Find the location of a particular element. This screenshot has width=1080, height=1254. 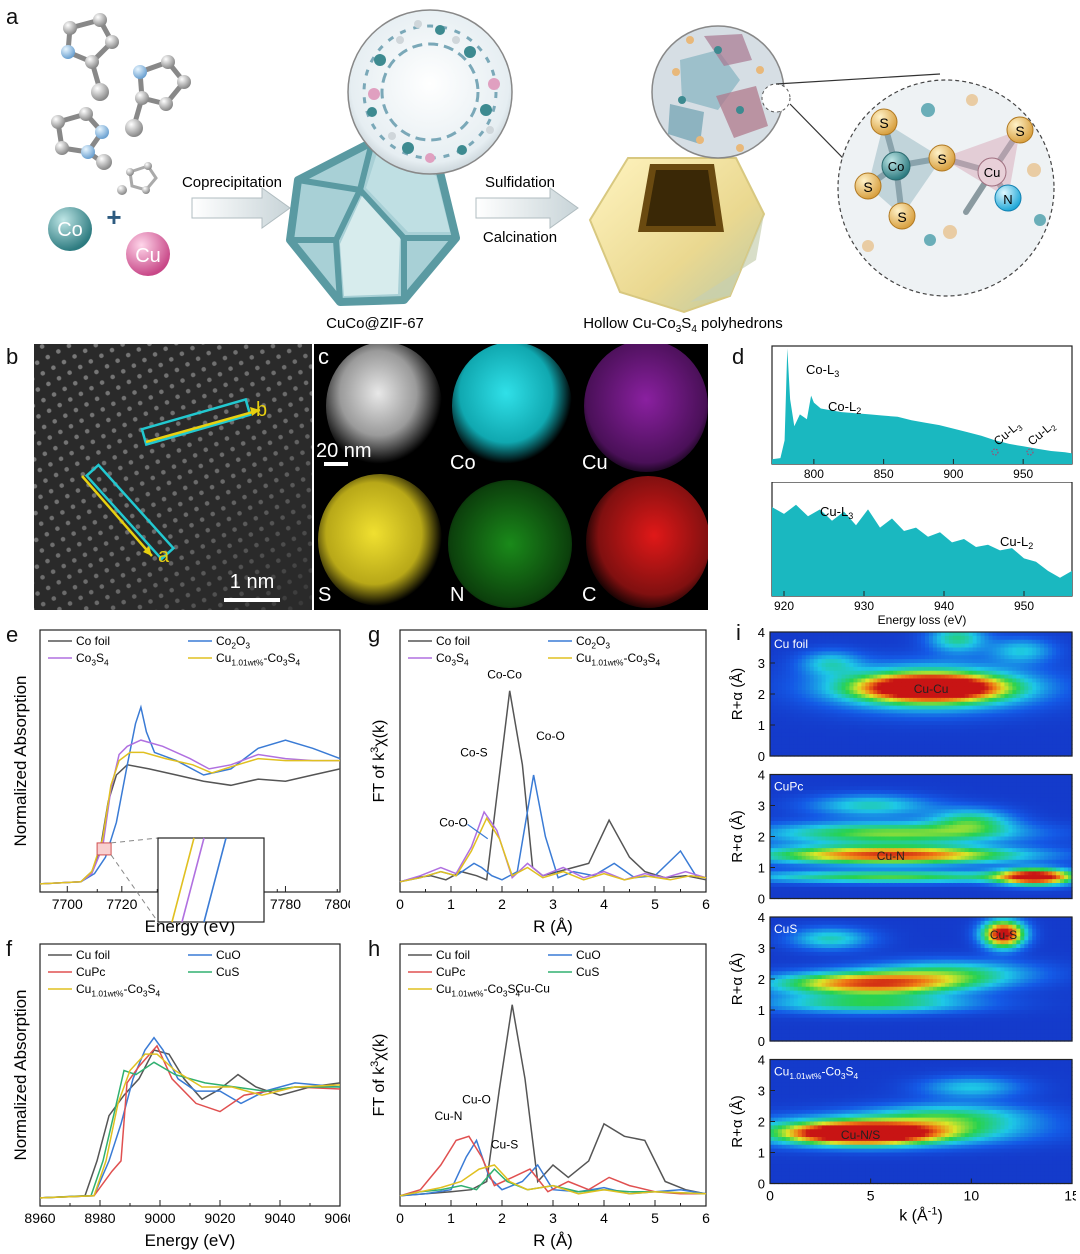

series-line-cu-foil is located at coordinates (190, 1124).